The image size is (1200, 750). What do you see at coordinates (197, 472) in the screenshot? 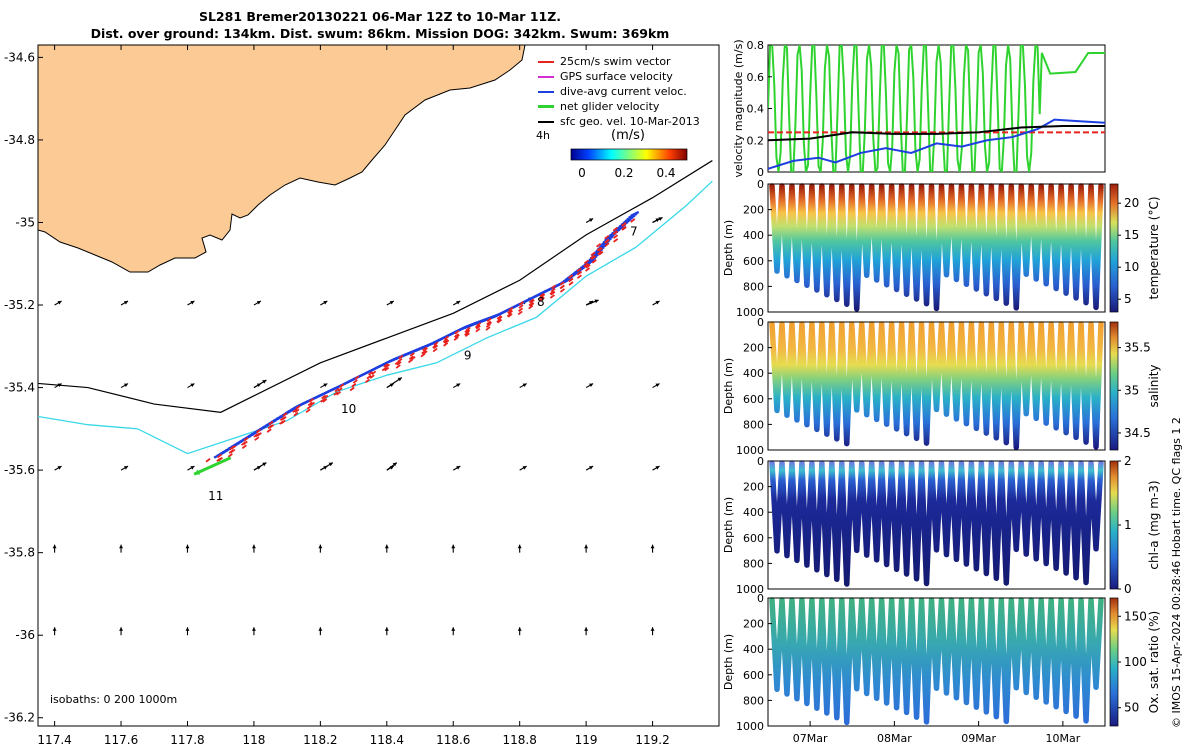
I see `net-velocity-arrow-head` at bounding box center [197, 472].